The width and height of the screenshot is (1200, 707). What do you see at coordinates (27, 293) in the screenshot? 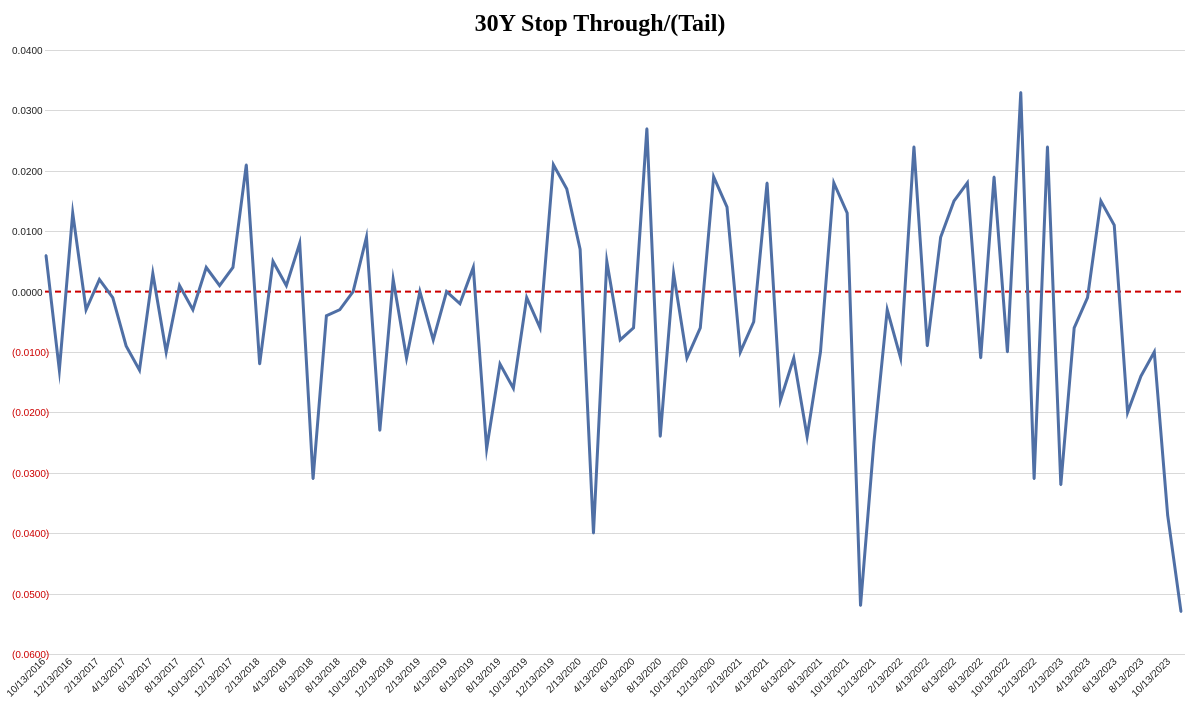
I see `y-tick-label: 0.0000` at bounding box center [27, 293].